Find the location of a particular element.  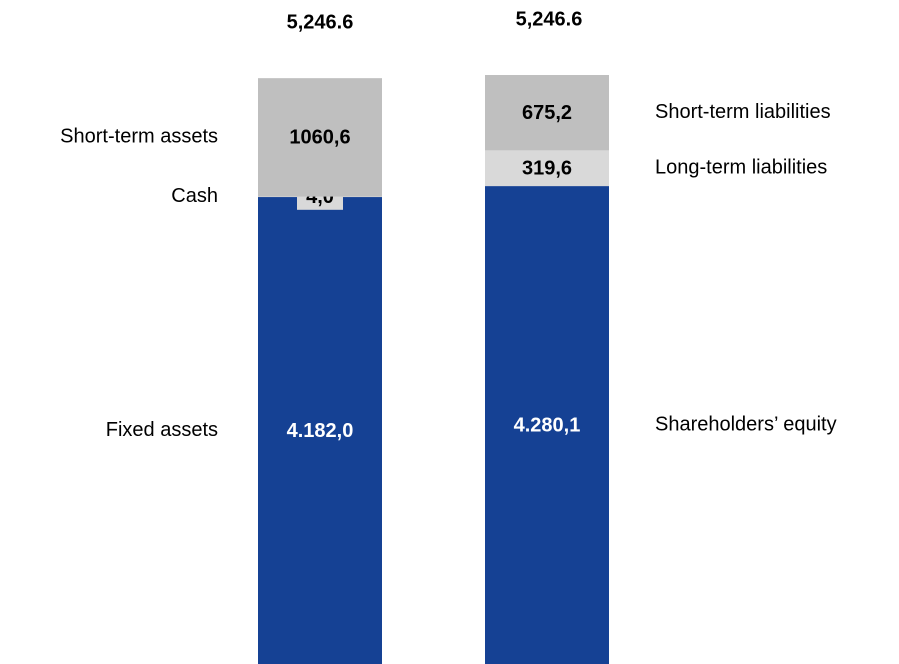

segment-name: Shareholders’ equity is located at coordinates (746, 424).